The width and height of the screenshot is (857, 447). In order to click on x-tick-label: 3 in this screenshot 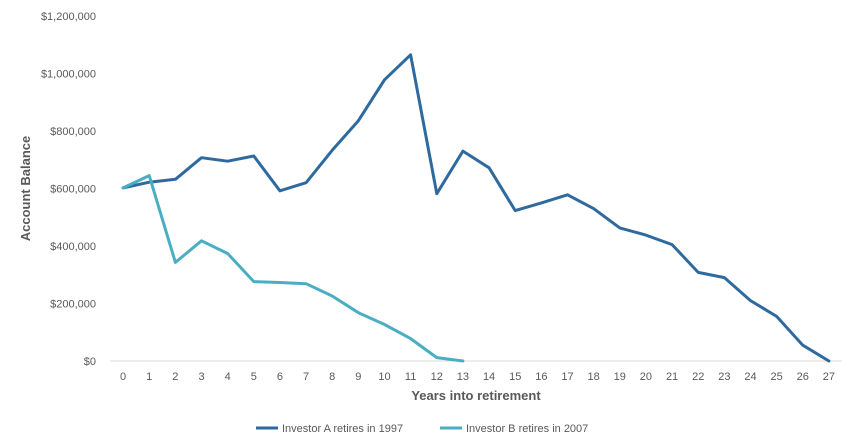, I will do `click(201, 377)`.